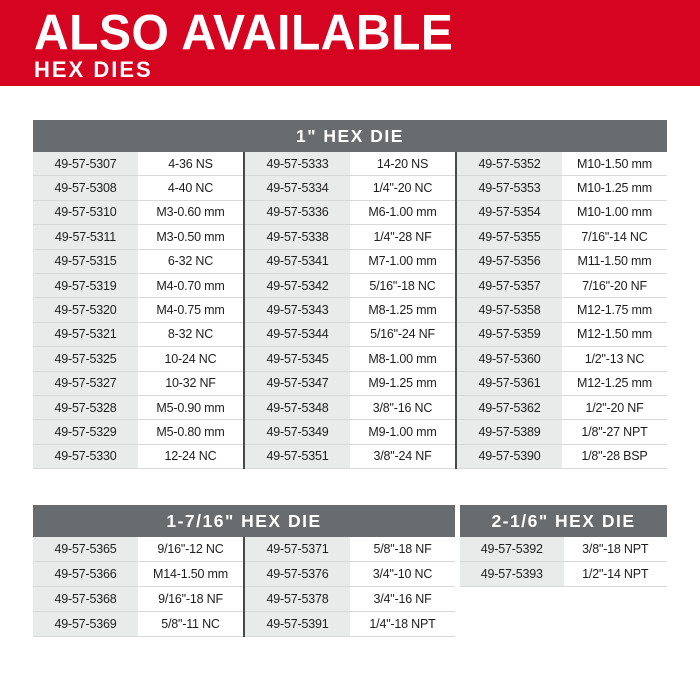 This screenshot has height=700, width=700. What do you see at coordinates (85, 456) in the screenshot?
I see `sku-cell: 49-57-5330` at bounding box center [85, 456].